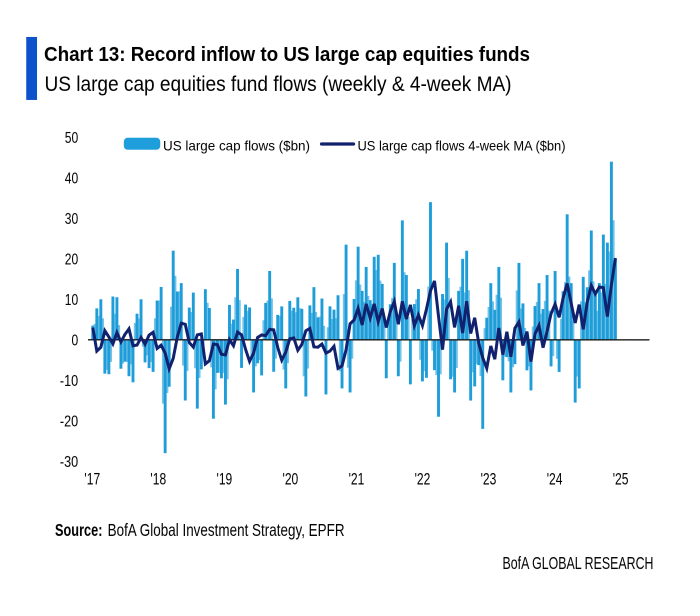 The height and width of the screenshot is (616, 700). Describe the element at coordinates (69, 381) in the screenshot. I see `svg-text: -10` at that location.